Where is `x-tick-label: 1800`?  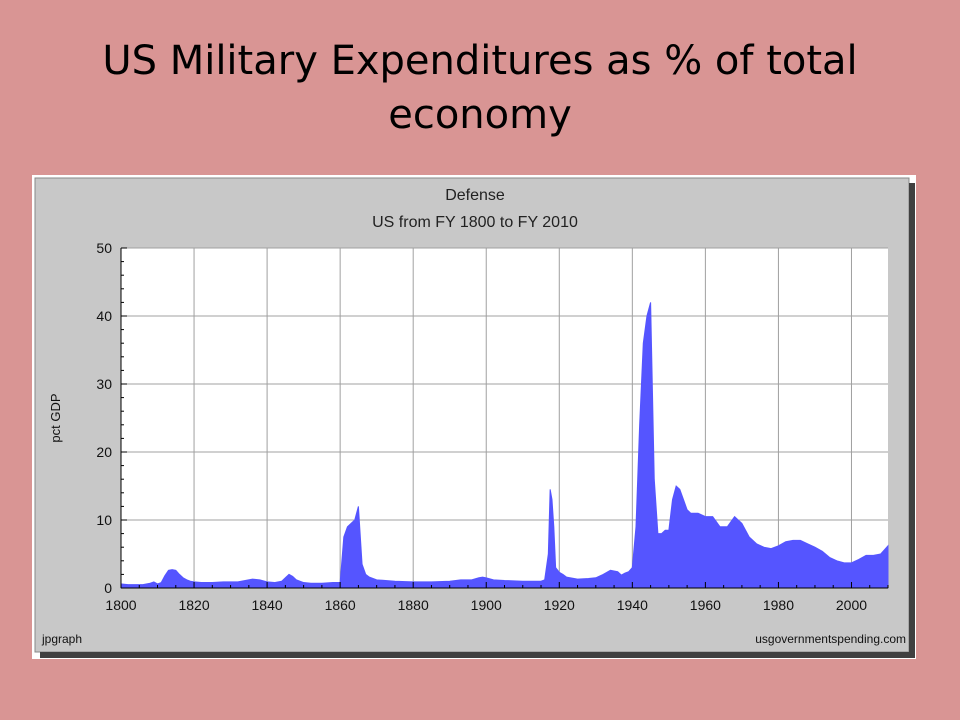 x-tick-label: 1800 is located at coordinates (120, 605).